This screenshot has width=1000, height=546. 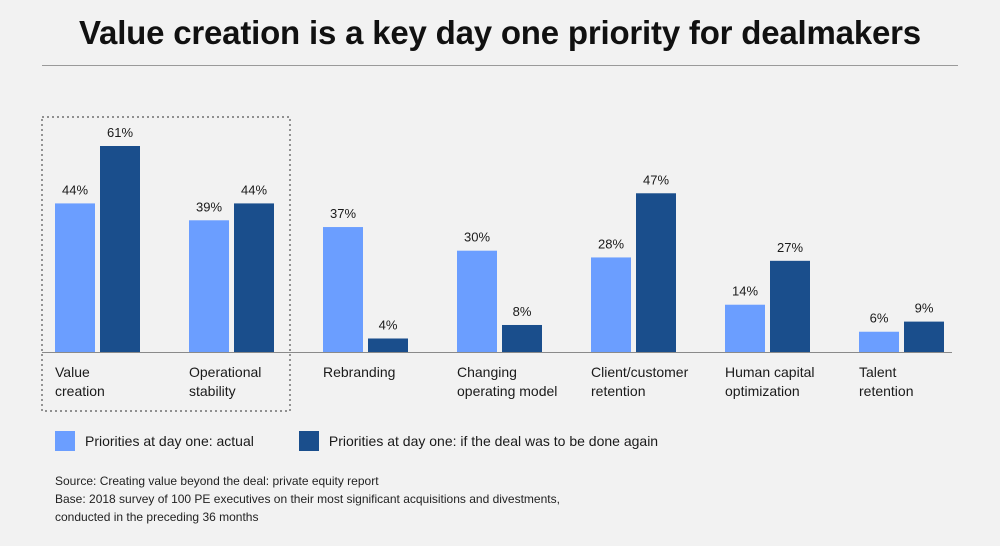 I want to click on data-label-actual: 44%, so click(x=75, y=189).